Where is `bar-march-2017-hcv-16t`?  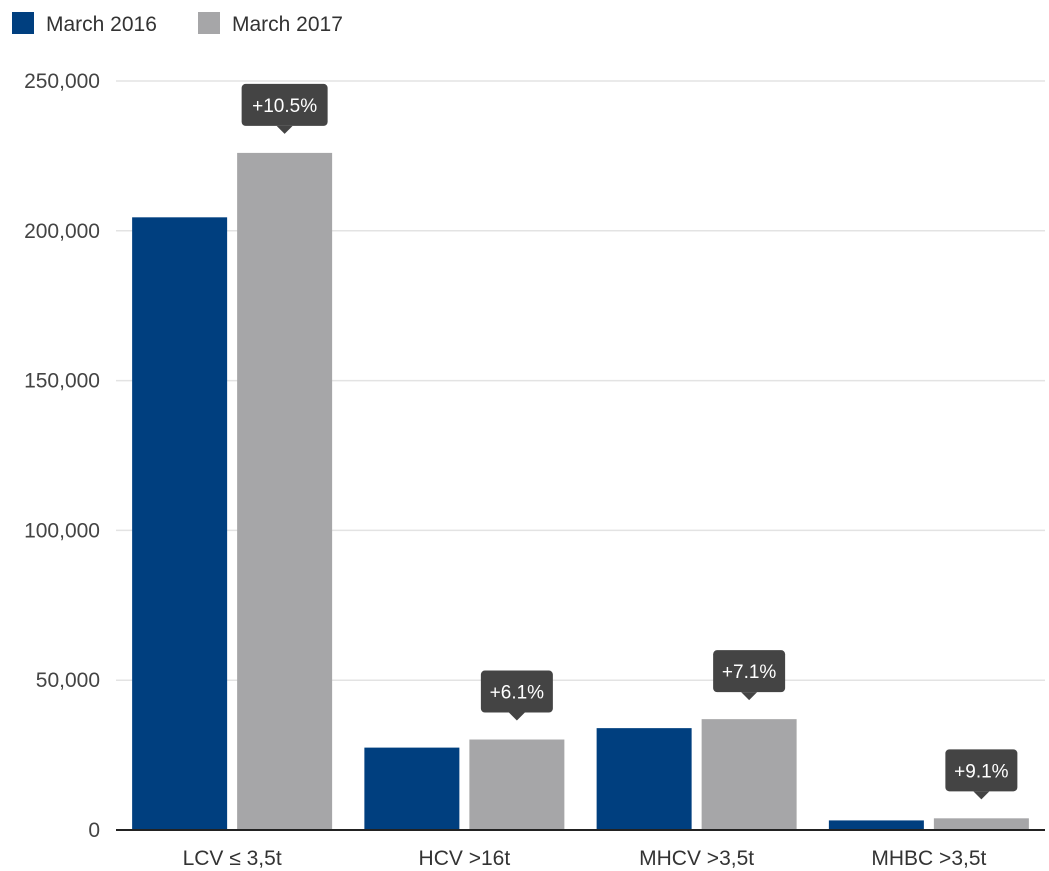
bar-march-2017-hcv-16t is located at coordinates (517, 784).